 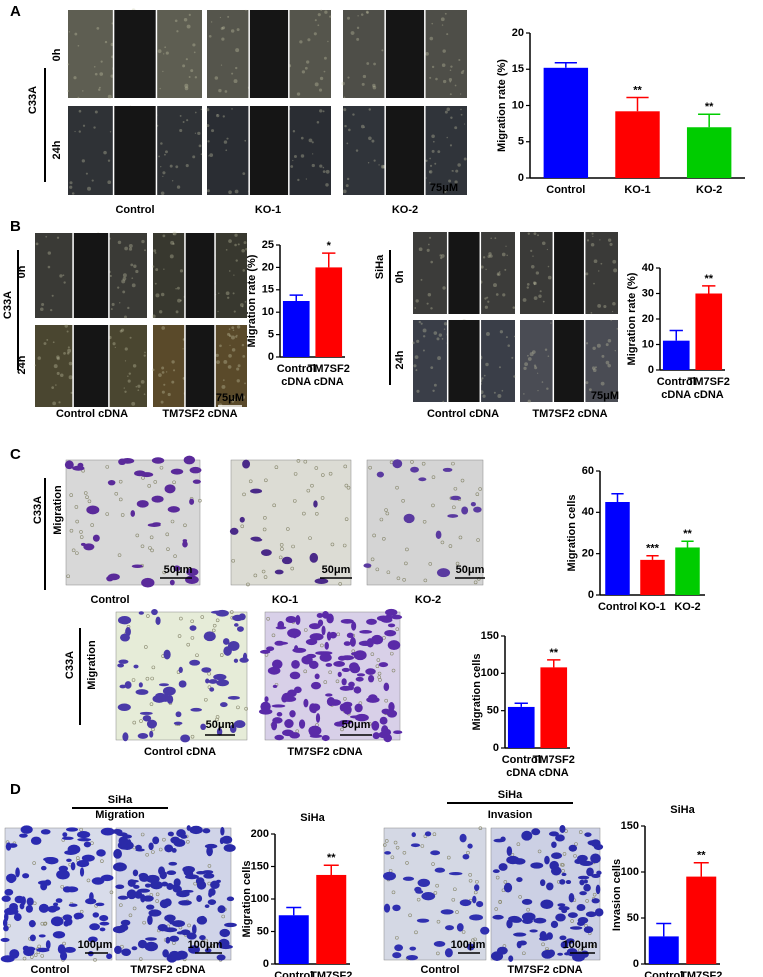 What do you see at coordinates (324, 752) in the screenshot?
I see `figure-label: TM7SF2 cDNA` at bounding box center [324, 752].